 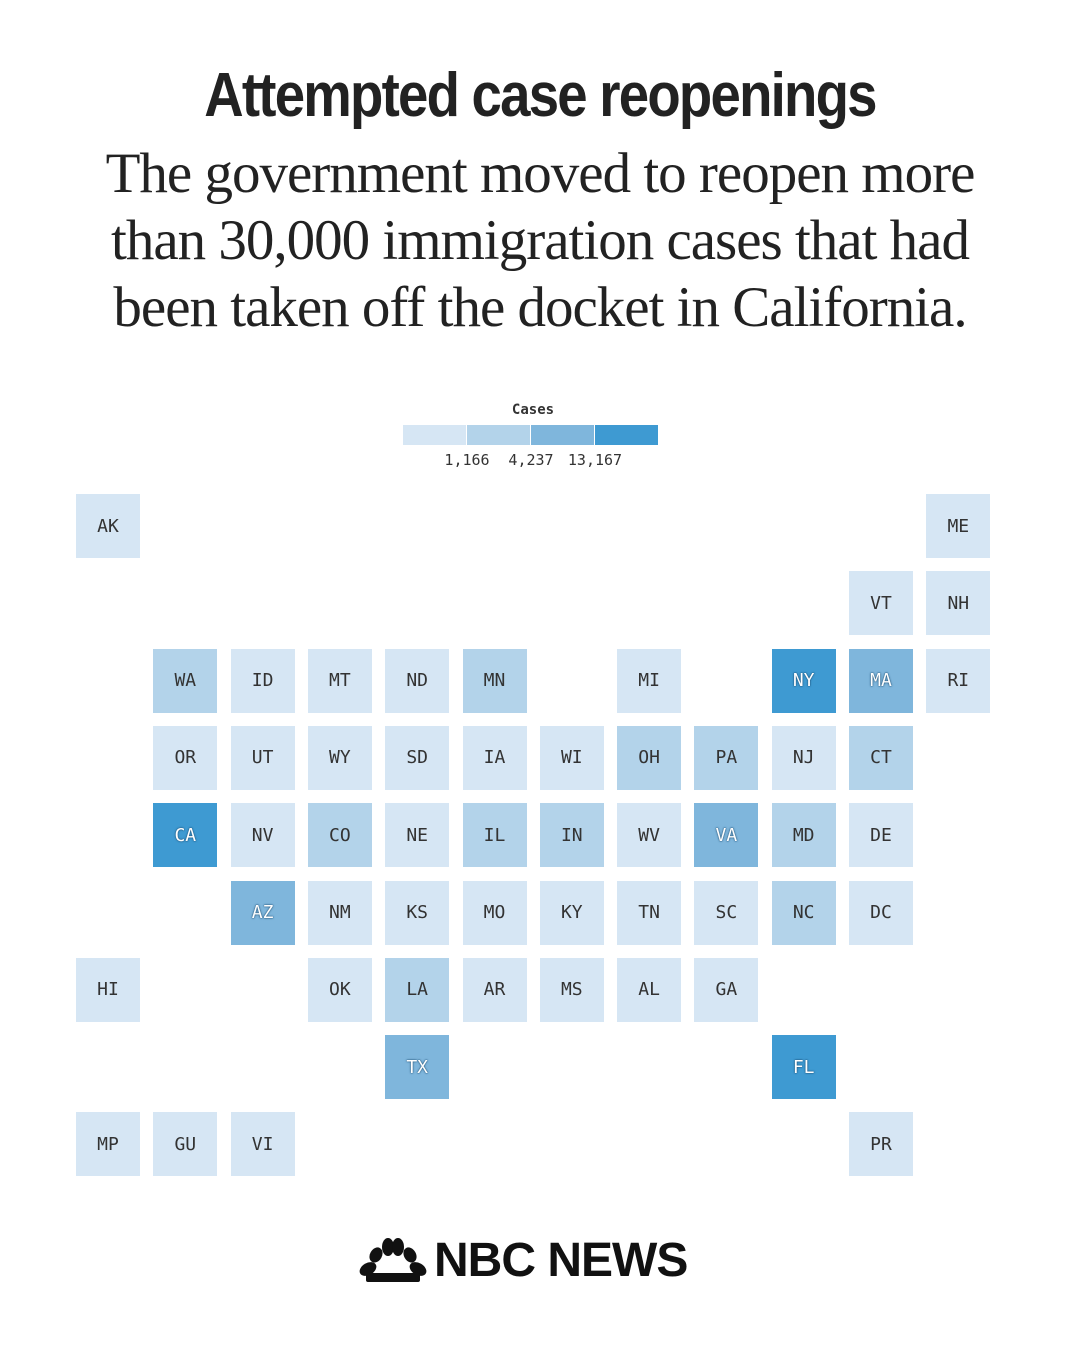 What do you see at coordinates (185, 757) in the screenshot?
I see `state-tile-or: OR` at bounding box center [185, 757].